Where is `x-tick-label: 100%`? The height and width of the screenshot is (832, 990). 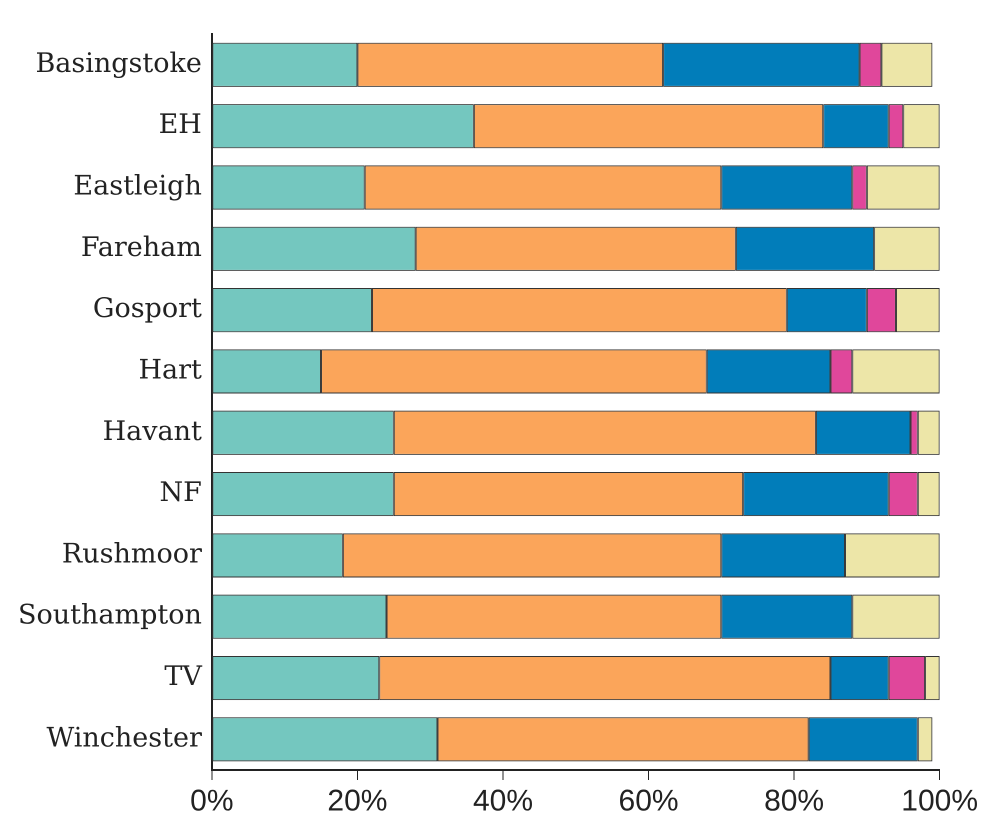 x-tick-label: 100% is located at coordinates (939, 801).